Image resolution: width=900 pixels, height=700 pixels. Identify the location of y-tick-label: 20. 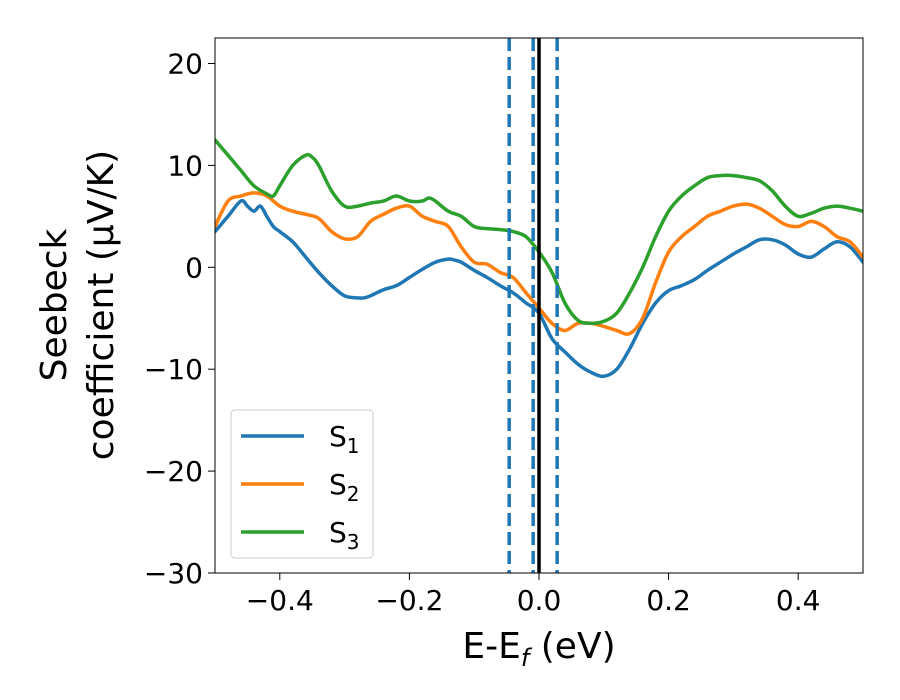
(185, 63).